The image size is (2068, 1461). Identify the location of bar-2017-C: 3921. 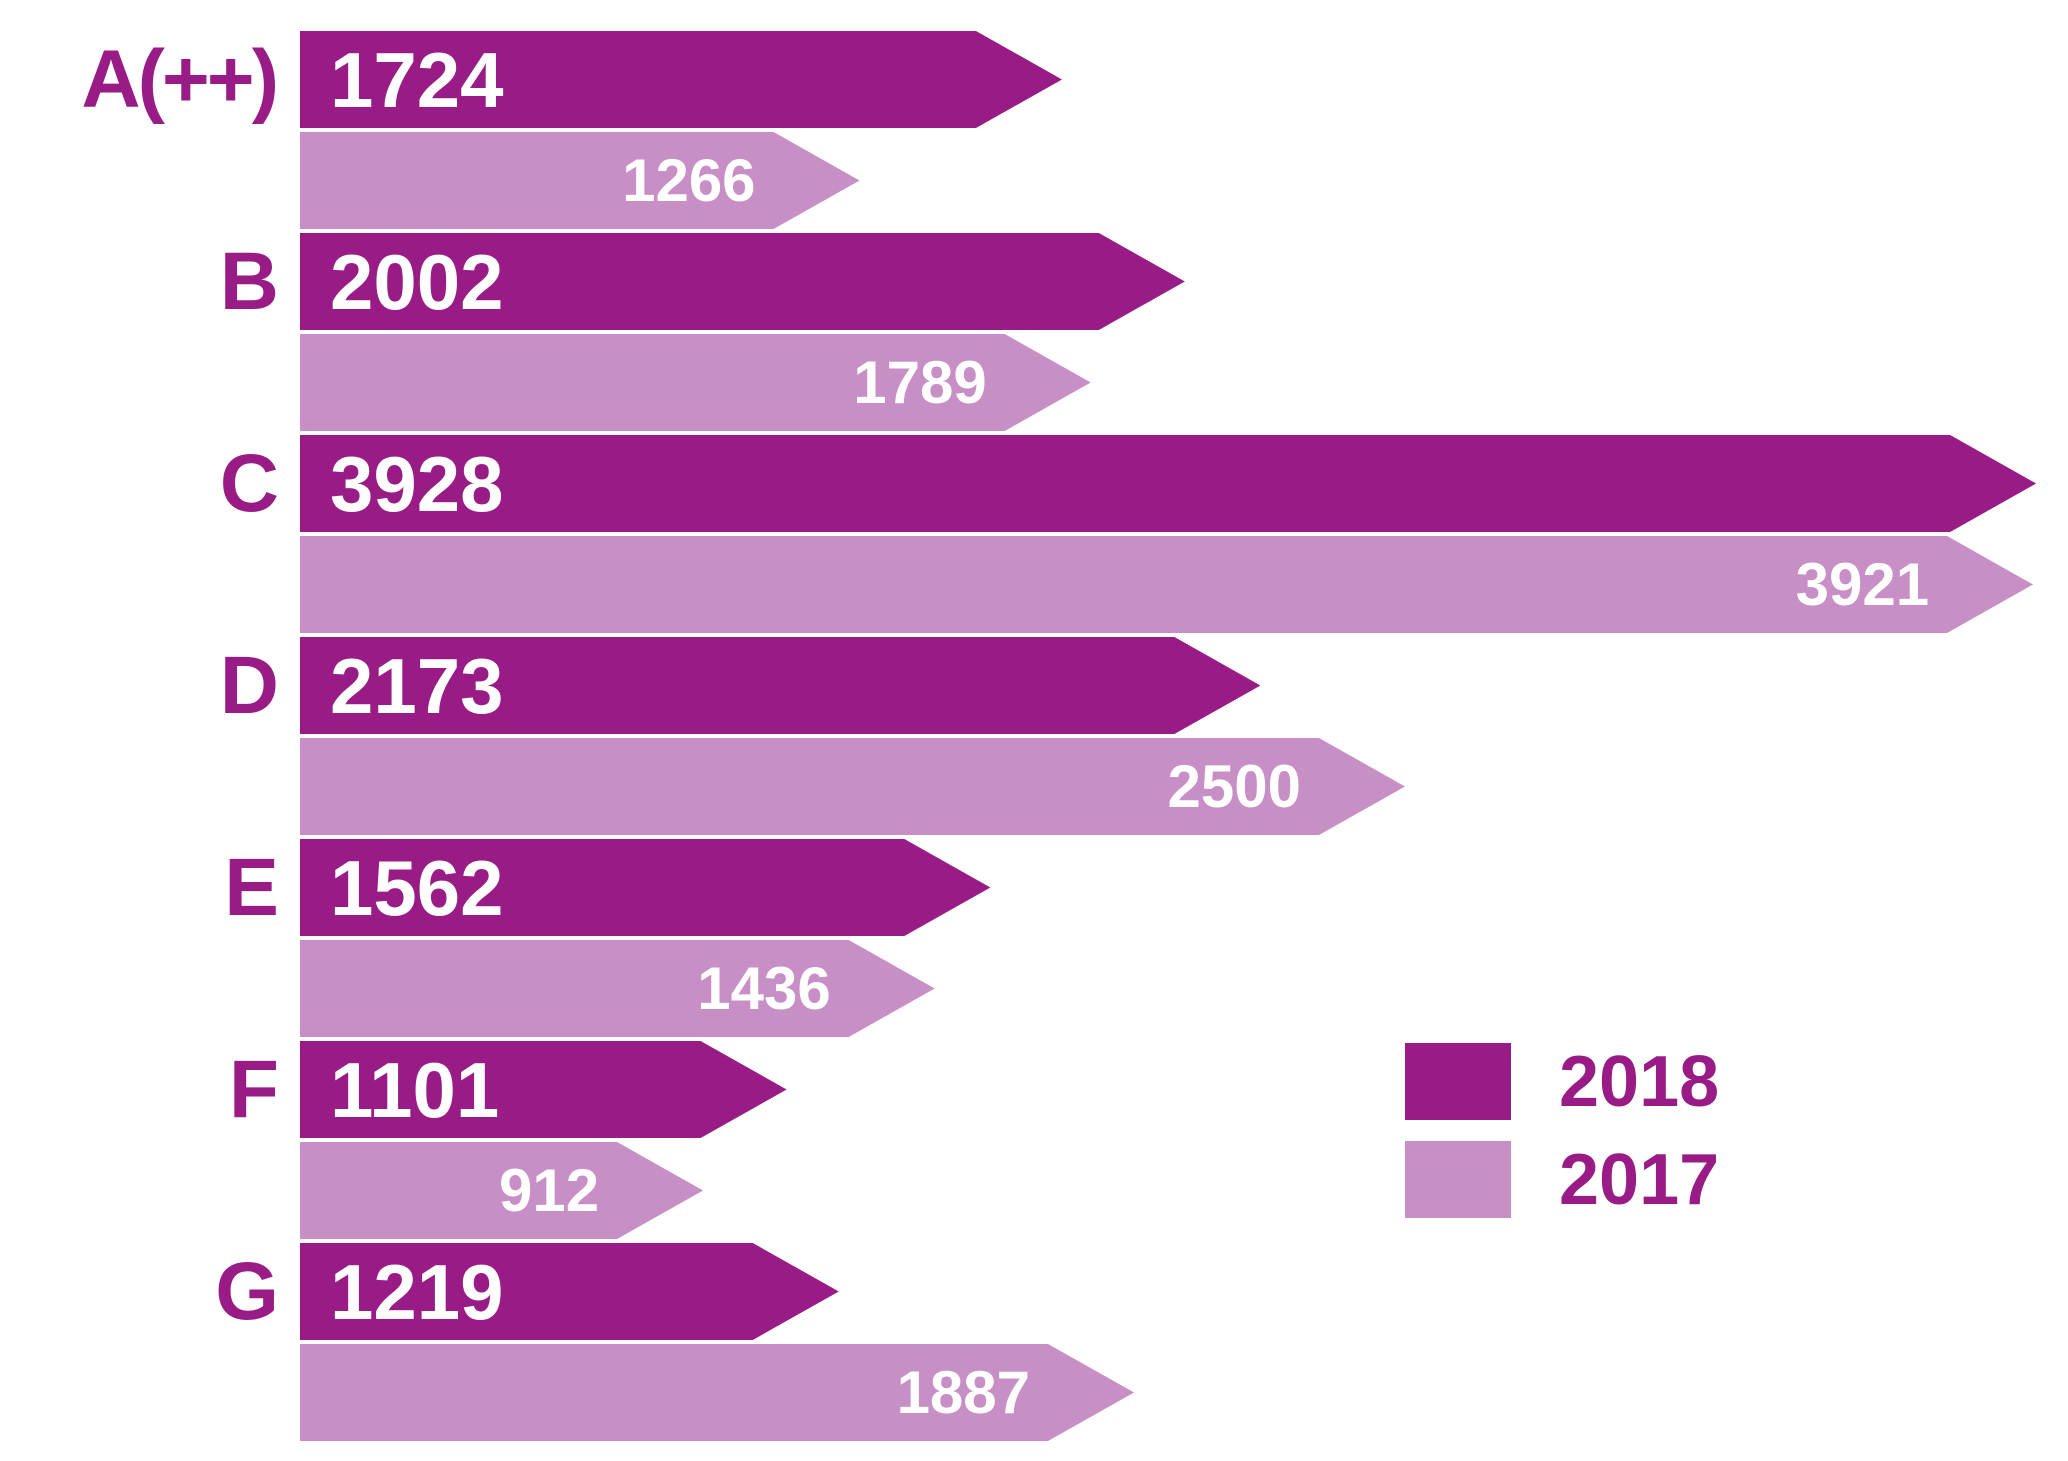
(1166, 584).